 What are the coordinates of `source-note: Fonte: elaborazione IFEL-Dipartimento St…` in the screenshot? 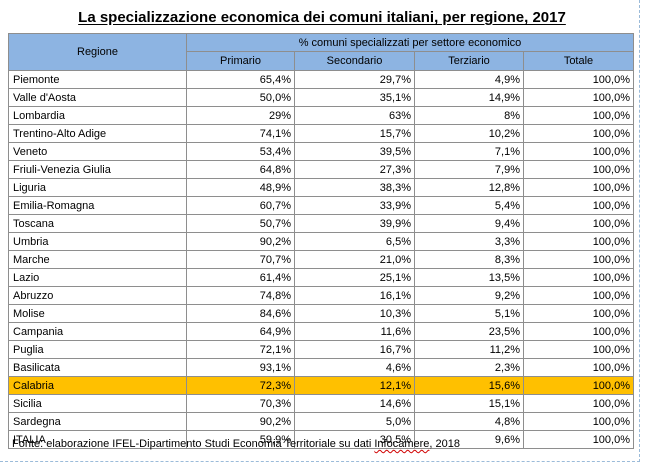 It's located at (236, 444).